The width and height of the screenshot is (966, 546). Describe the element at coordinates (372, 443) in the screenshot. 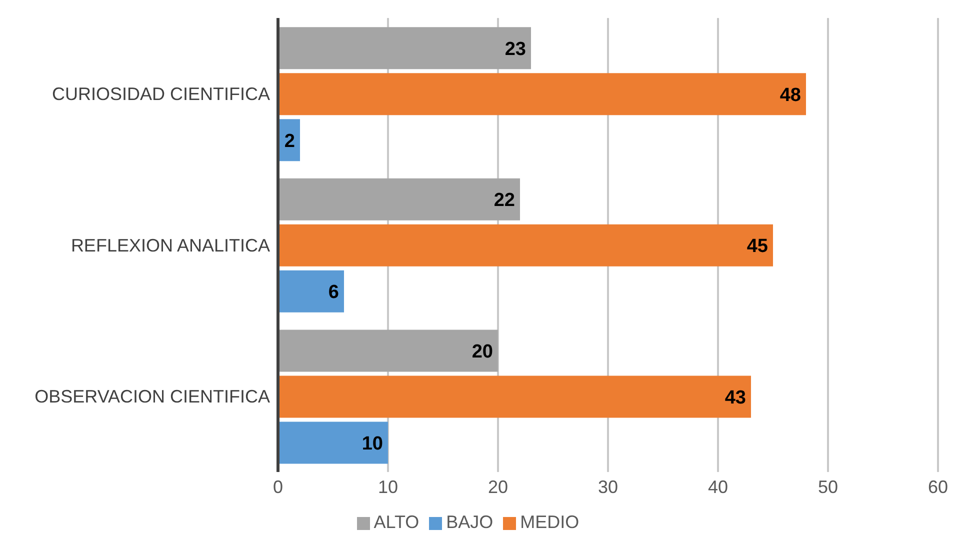

I see `data-label: 10` at that location.